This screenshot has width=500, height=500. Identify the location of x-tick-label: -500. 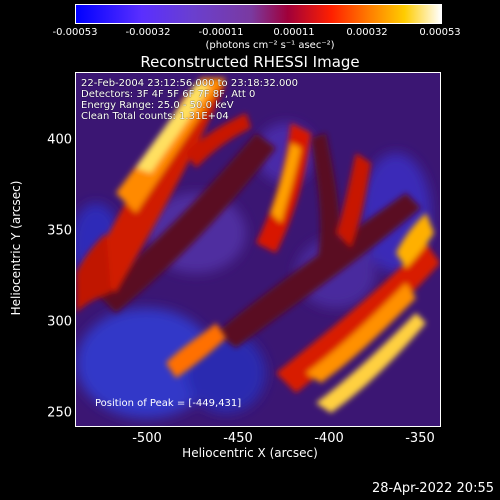
(147, 438).